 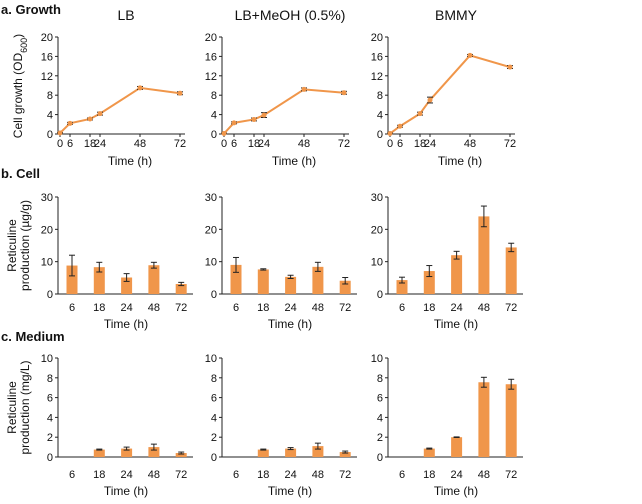 I want to click on y-axis-label: production (mg/L), so click(x=25, y=407).